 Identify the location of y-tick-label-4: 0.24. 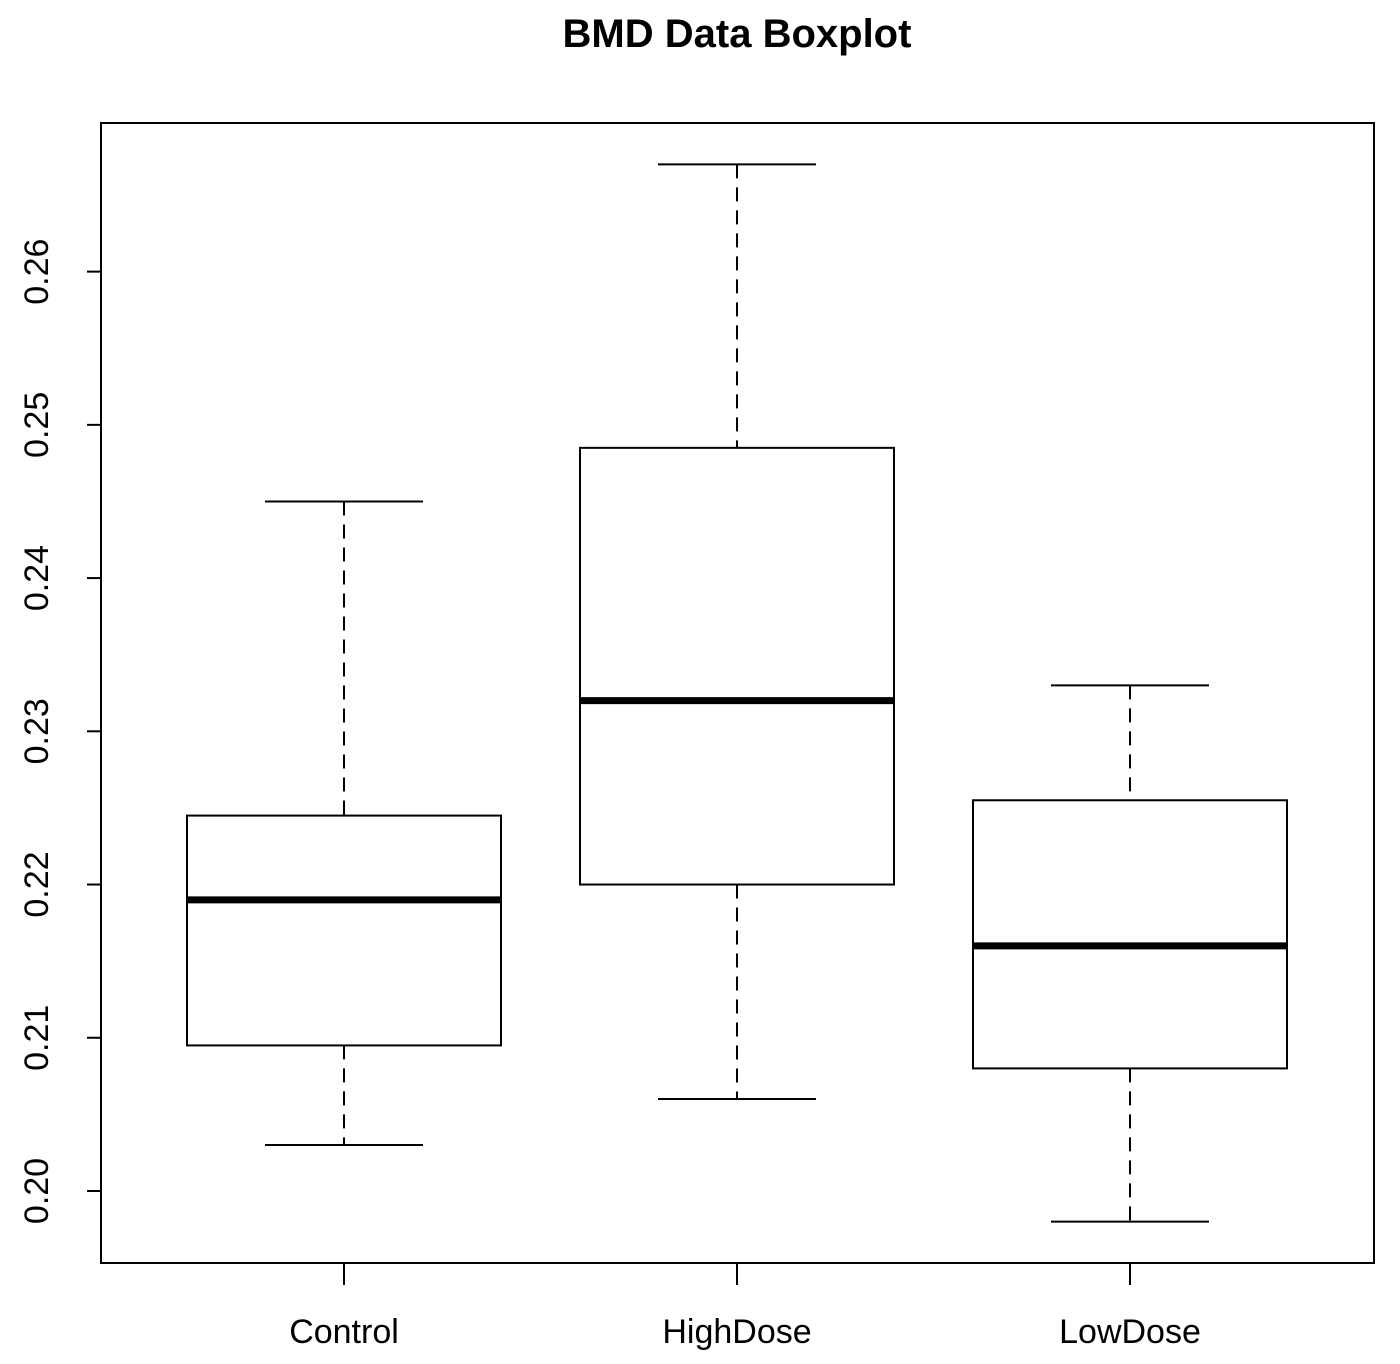
(37, 578).